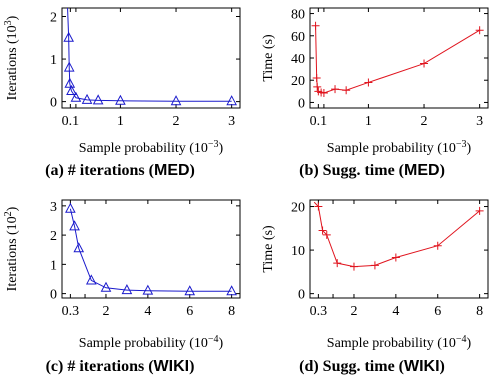  I want to click on y-axis-label: Iterations (103), so click(11, 57).